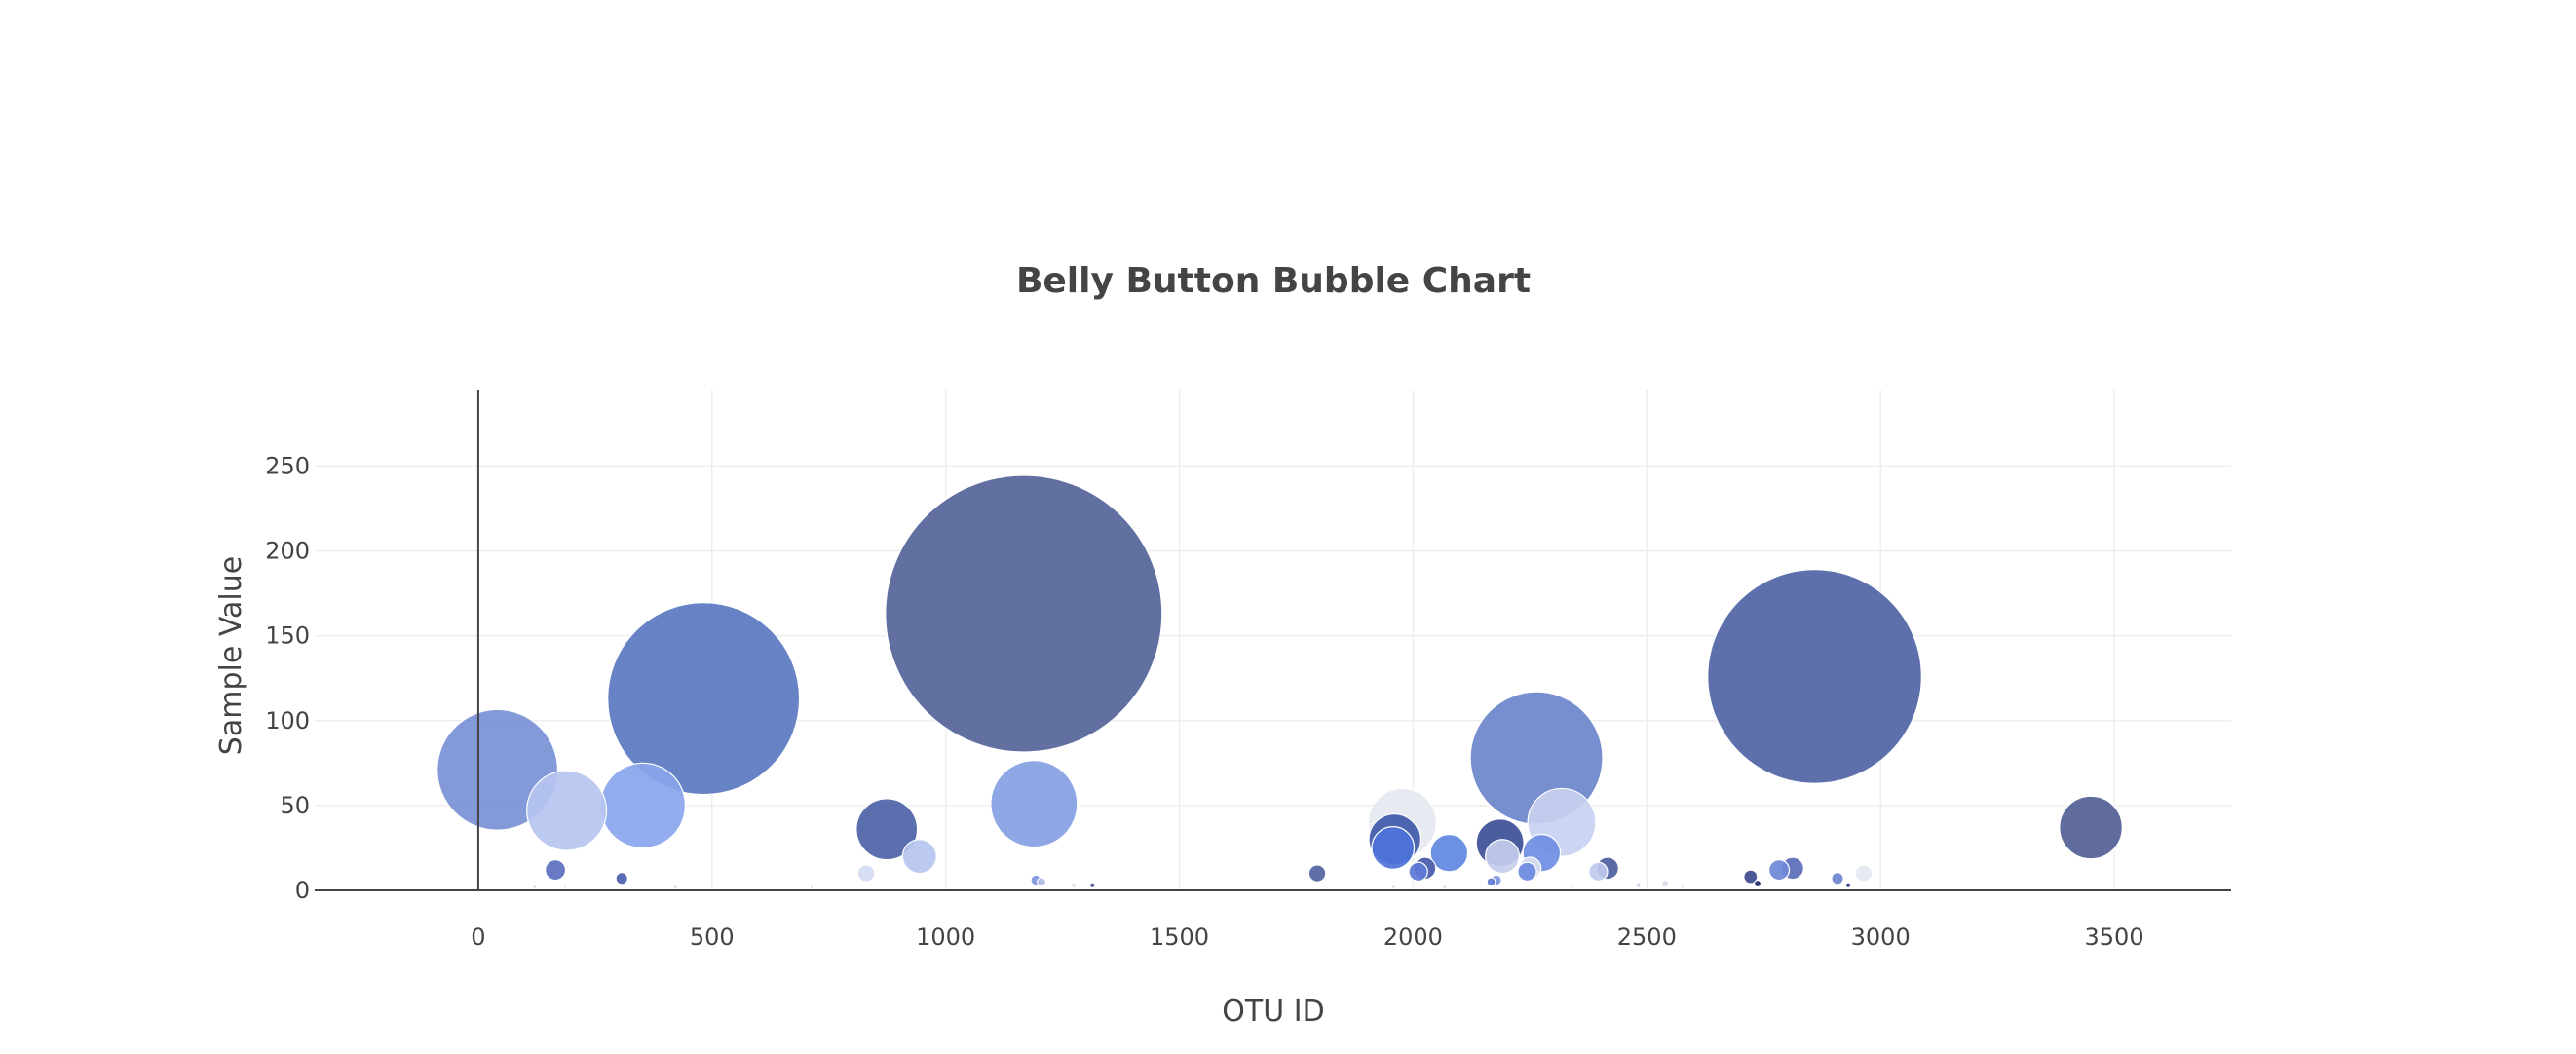 The height and width of the screenshot is (1054, 2576). I want to click on x-tick-label: 1000, so click(945, 937).